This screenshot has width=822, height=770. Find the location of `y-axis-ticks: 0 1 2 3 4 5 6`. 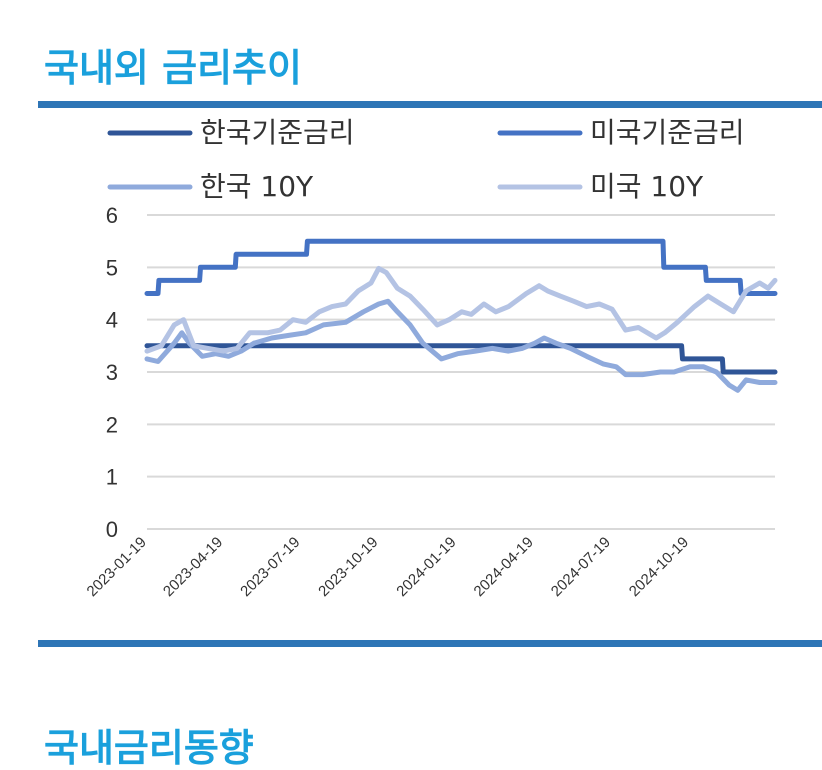

y-axis-ticks: 0 1 2 3 4 5 6 is located at coordinates (112, 372).